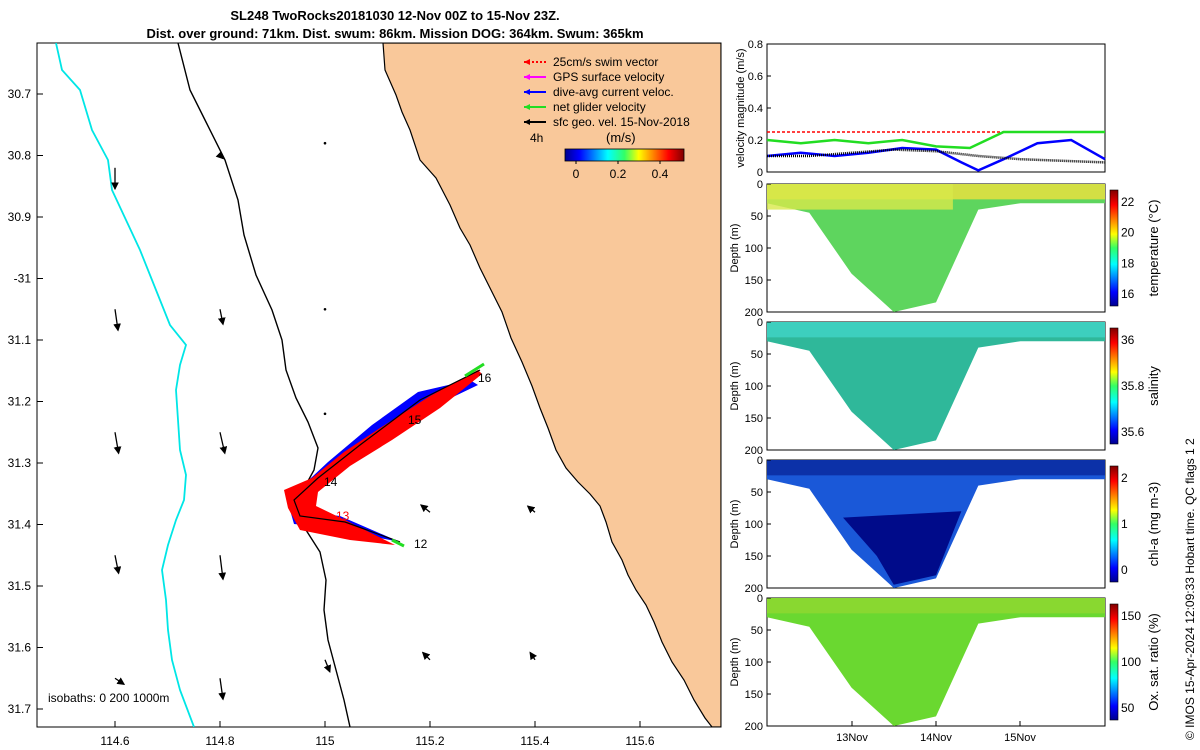 The height and width of the screenshot is (750, 1200). Describe the element at coordinates (536, 138) in the screenshot. I see `colorbar-prefix: 4h` at that location.